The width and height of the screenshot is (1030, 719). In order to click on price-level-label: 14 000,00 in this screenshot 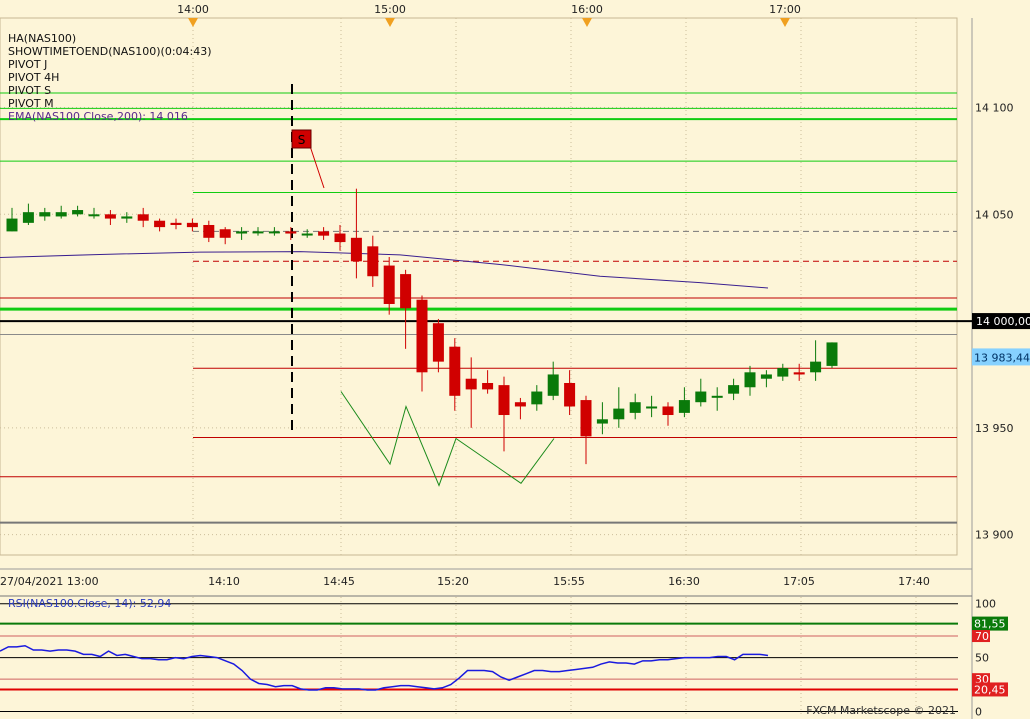, I will do `click(1003, 321)`.